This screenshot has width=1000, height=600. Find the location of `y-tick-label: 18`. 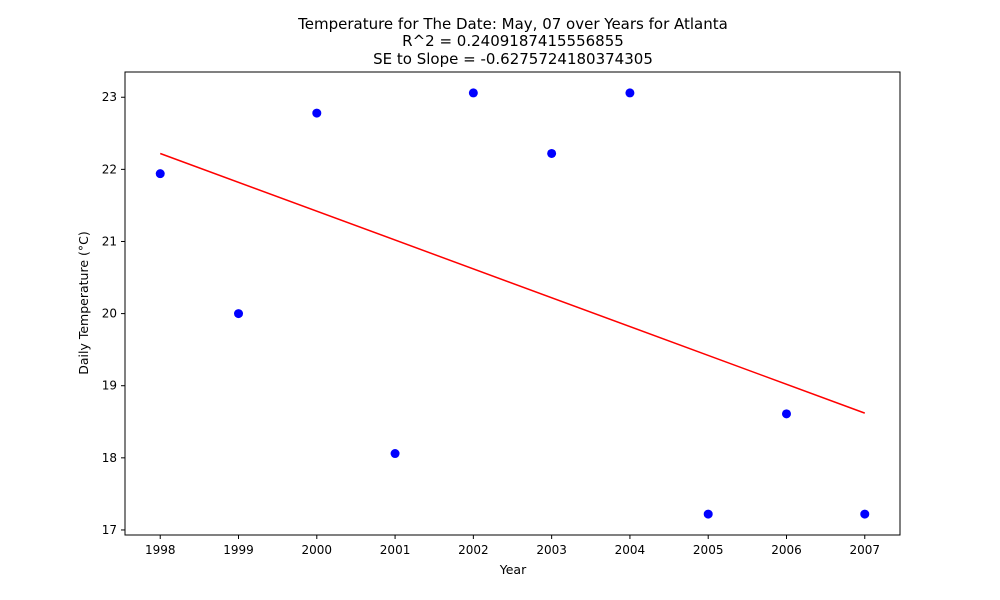

y-tick-label: 18 is located at coordinates (109, 458).